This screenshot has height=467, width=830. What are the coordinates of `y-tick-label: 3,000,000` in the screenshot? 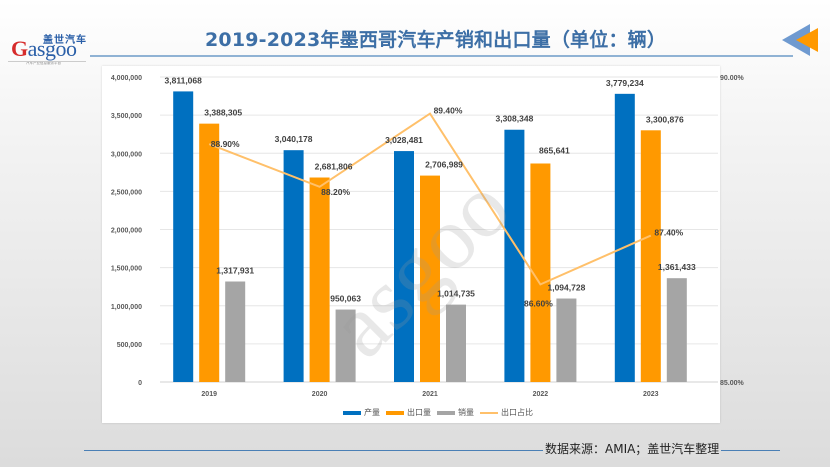 It's located at (126, 154).